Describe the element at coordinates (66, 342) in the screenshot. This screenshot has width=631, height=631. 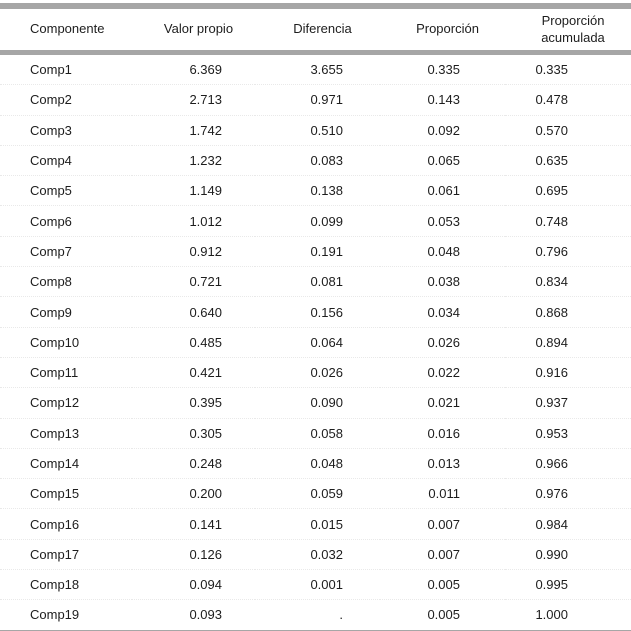
I see `component-cell: Comp10` at that location.